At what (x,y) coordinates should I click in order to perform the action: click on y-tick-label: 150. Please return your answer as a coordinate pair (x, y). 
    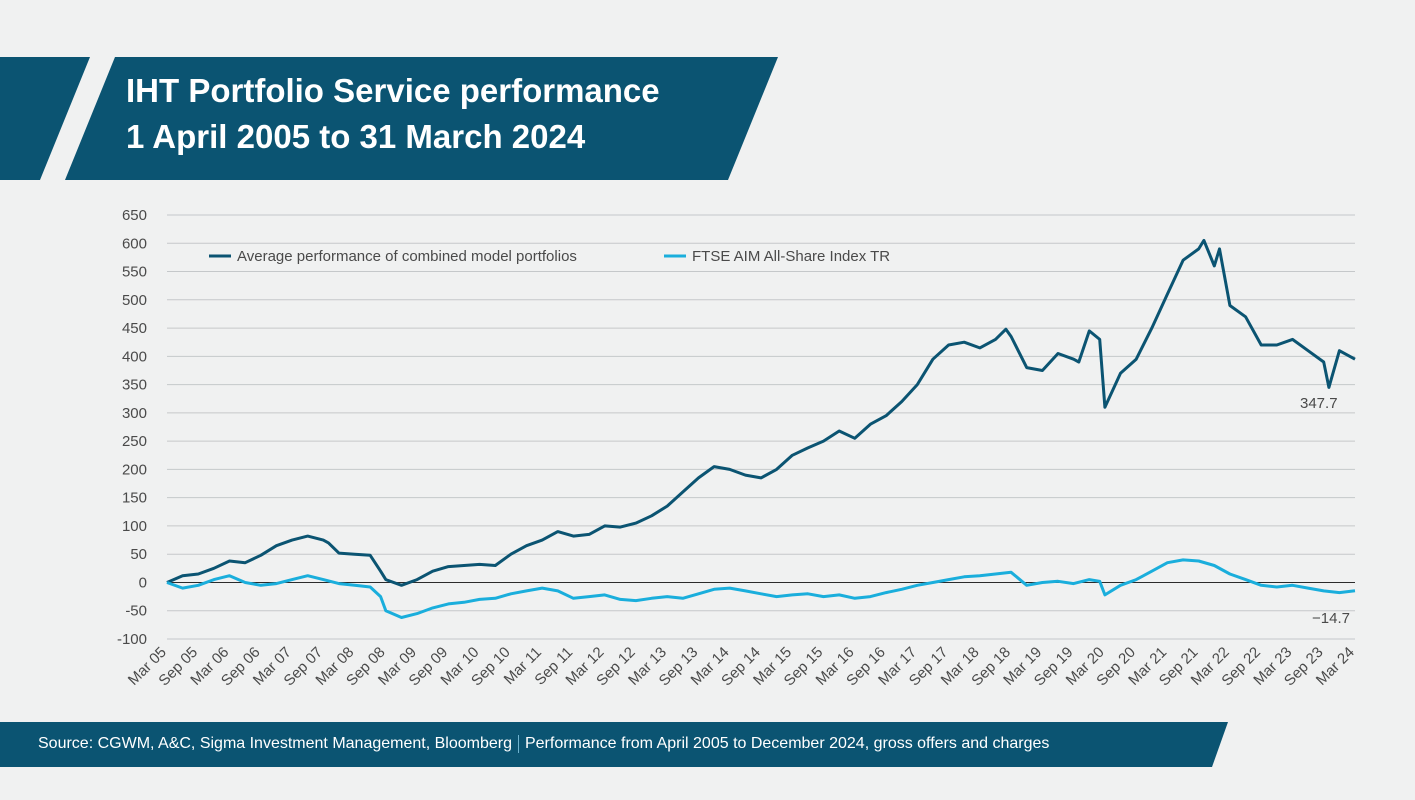
    Looking at the image, I should click on (134, 498).